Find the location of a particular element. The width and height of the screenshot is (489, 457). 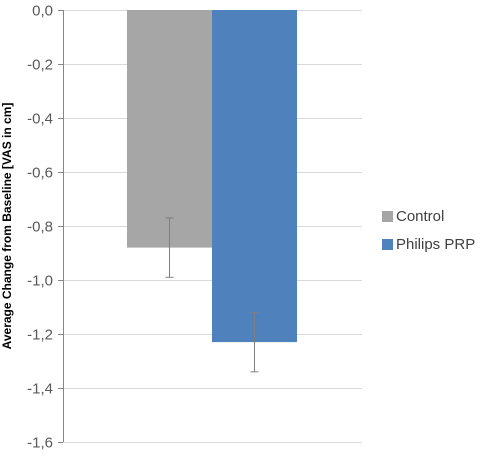

legend-item-control: Control is located at coordinates (428, 216).